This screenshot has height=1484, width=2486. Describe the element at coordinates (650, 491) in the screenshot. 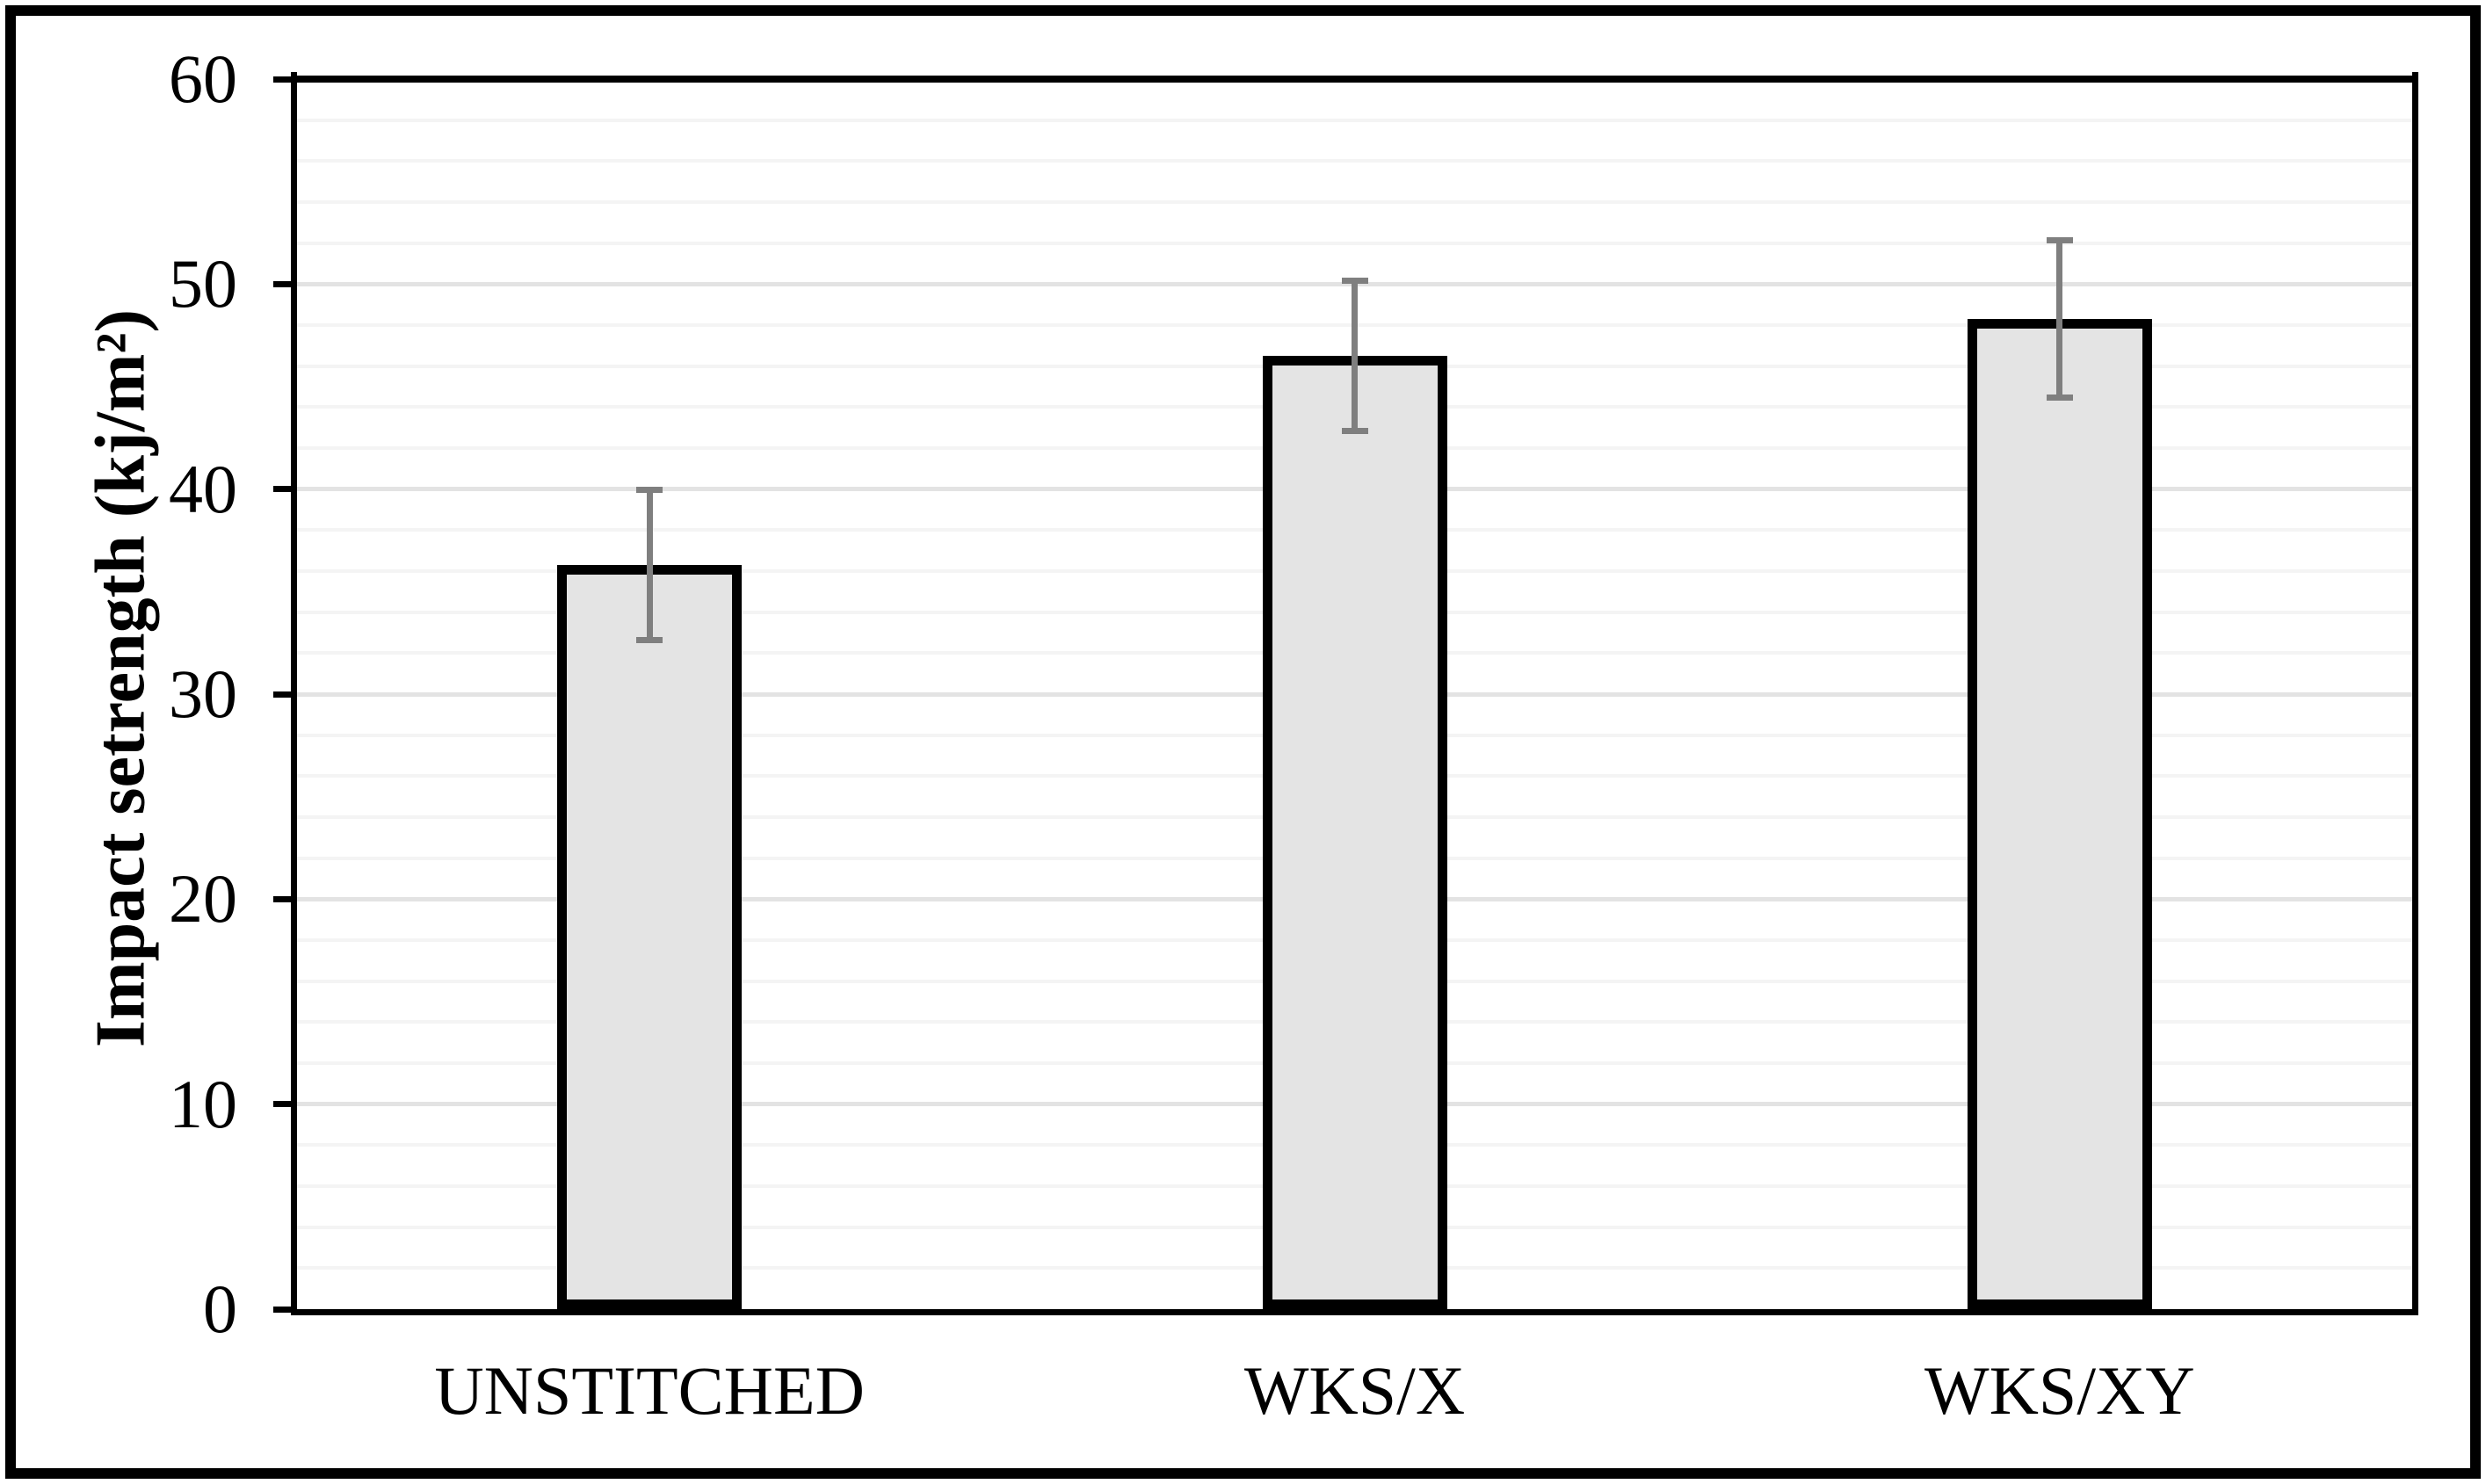

I see `error-bar-cap-top-unstitched` at that location.